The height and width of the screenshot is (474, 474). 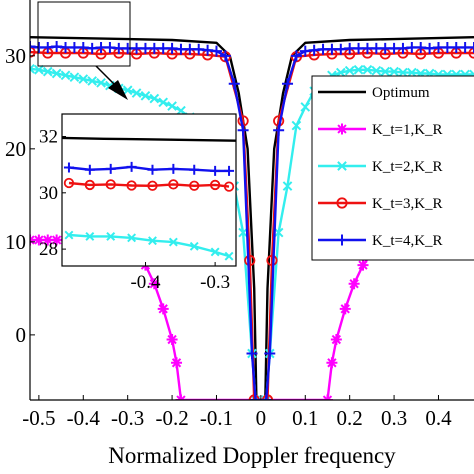 What do you see at coordinates (342, 240) in the screenshot?
I see `legend-item-k-t-4-k-r-marker` at bounding box center [342, 240].